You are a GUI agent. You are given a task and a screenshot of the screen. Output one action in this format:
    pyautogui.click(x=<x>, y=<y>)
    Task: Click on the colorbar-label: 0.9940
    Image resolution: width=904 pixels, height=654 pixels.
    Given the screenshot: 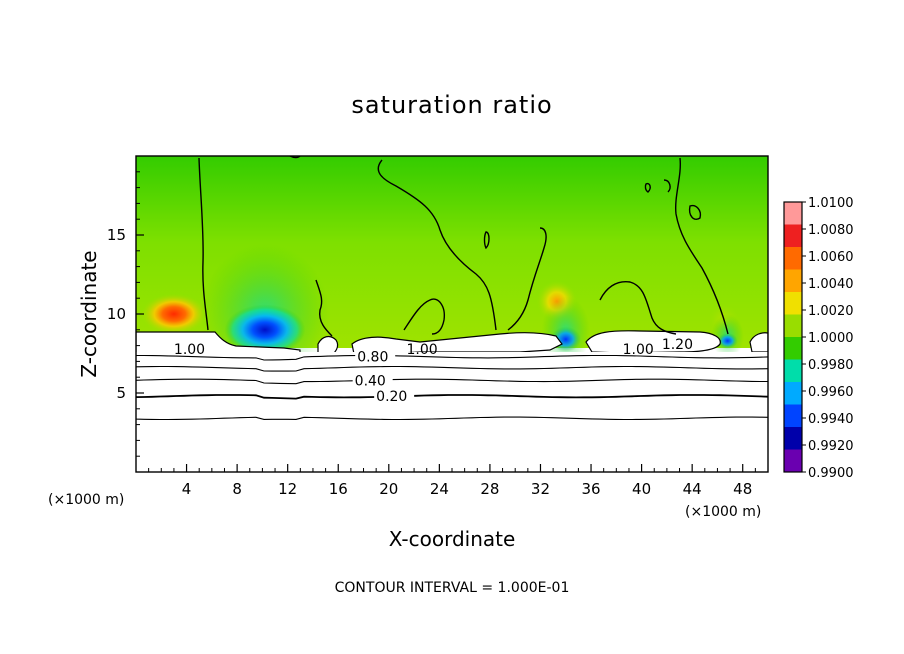 What is the action you would take?
    pyautogui.click(x=831, y=419)
    